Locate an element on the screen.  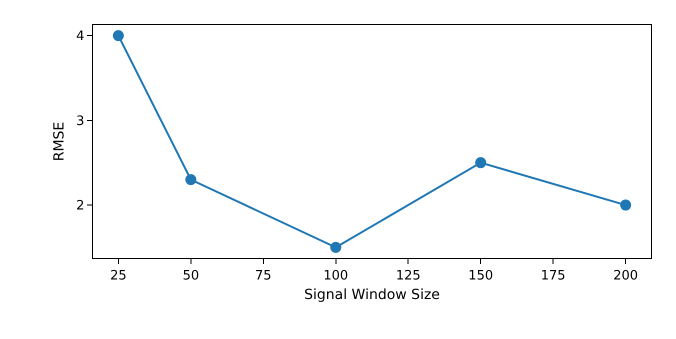
x-axis-title: Signal Window Size is located at coordinates (372, 294).